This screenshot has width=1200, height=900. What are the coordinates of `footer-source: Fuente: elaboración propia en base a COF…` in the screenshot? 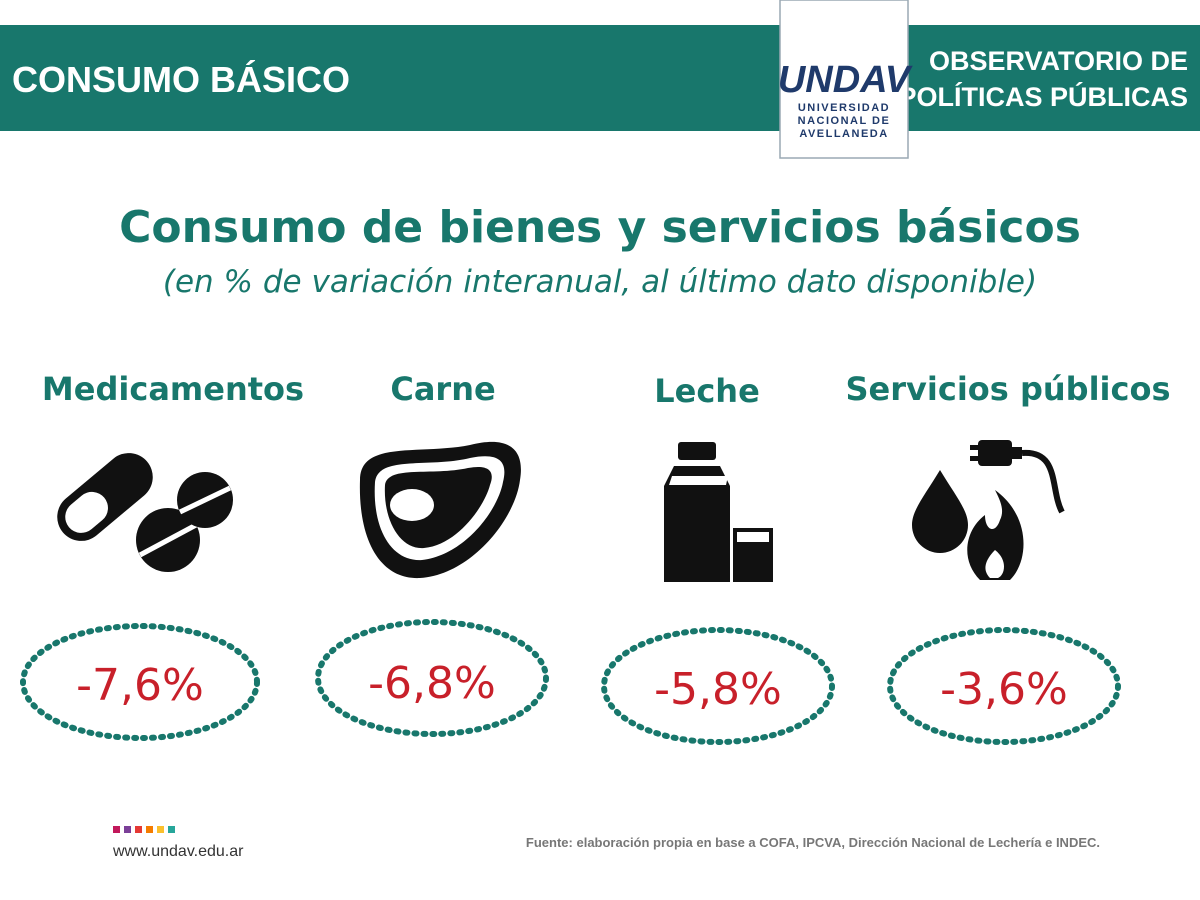 It's located at (813, 842).